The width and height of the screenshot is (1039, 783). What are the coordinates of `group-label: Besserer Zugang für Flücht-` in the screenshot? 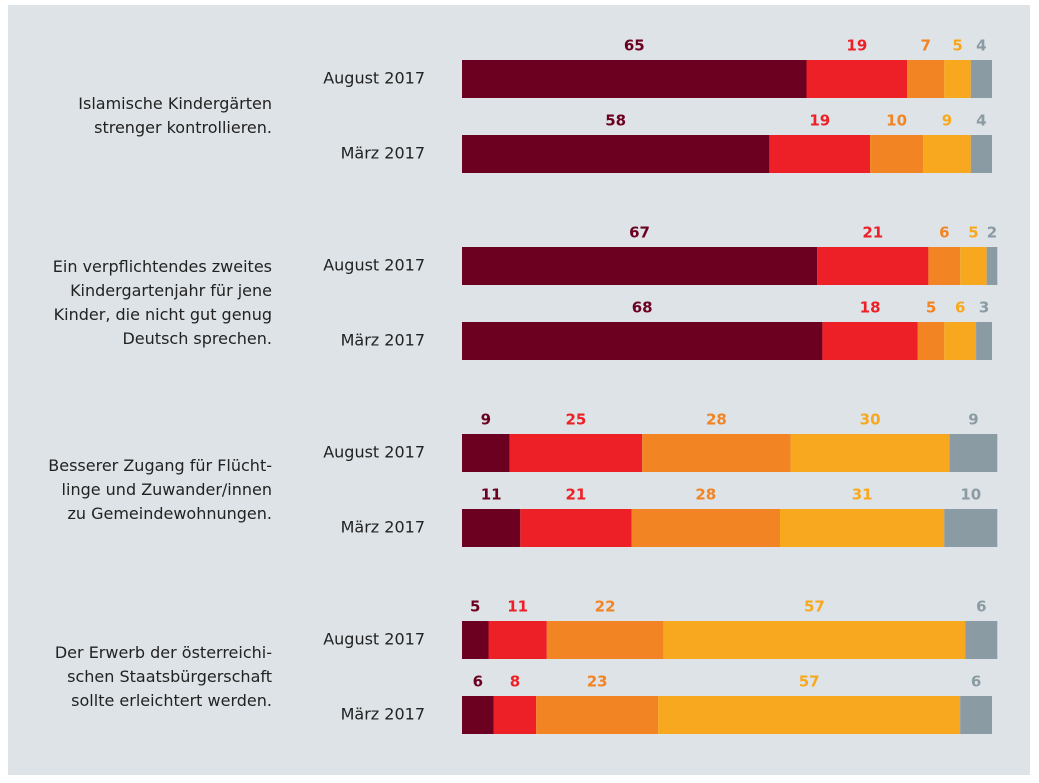 It's located at (160, 465).